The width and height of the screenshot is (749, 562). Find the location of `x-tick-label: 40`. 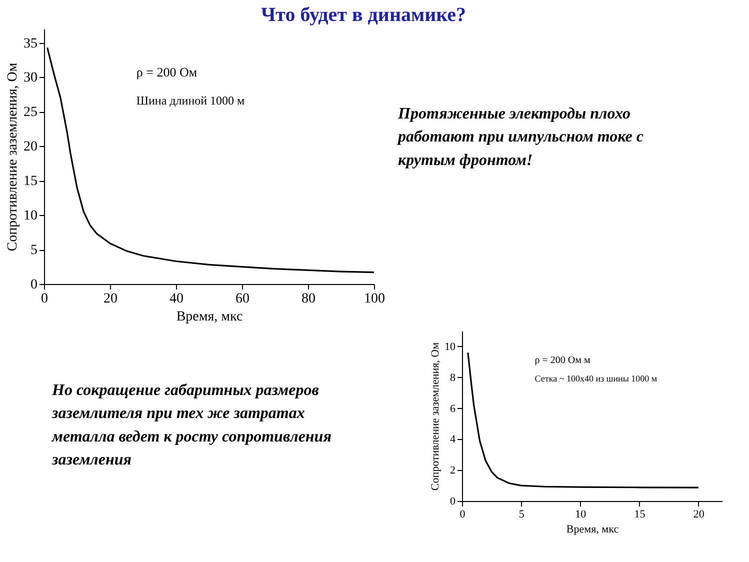

x-tick-label: 40 is located at coordinates (177, 299).